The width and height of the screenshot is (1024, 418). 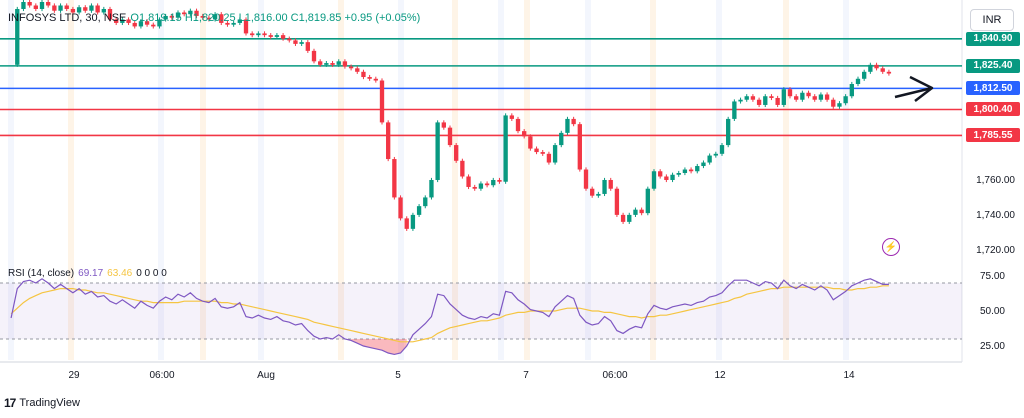 What do you see at coordinates (992, 311) in the screenshot?
I see `rsi-axis: 75.00 50.00 25.00` at bounding box center [992, 311].